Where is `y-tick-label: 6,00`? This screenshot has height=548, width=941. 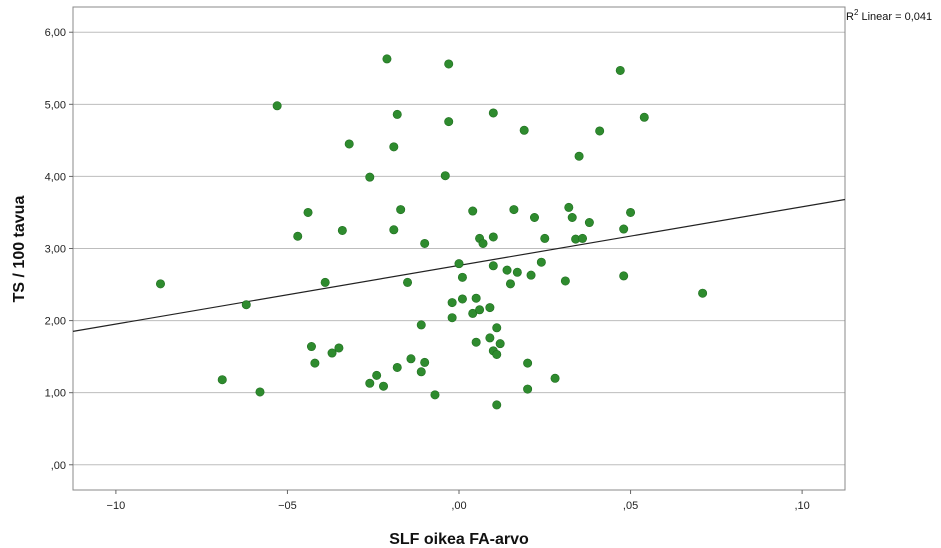
y-tick-label: 6,00 is located at coordinates (55, 33).